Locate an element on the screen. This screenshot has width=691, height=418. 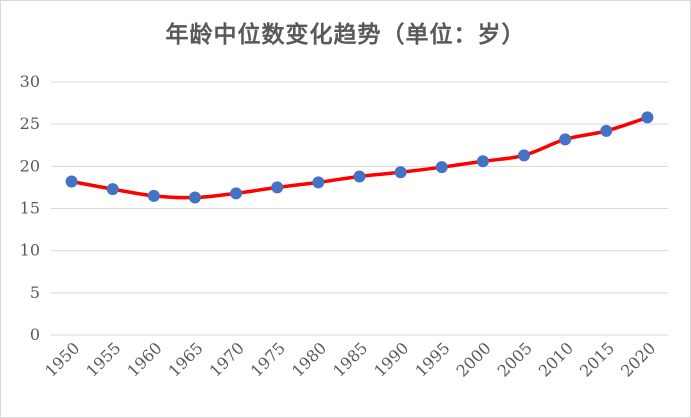
x-tick-label: 2005 is located at coordinates (515, 359).